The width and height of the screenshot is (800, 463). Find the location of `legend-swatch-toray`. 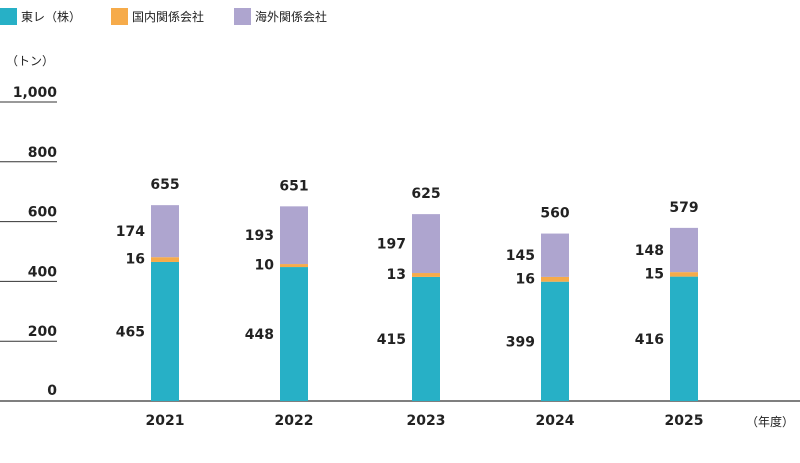

legend-swatch-toray is located at coordinates (8, 16).